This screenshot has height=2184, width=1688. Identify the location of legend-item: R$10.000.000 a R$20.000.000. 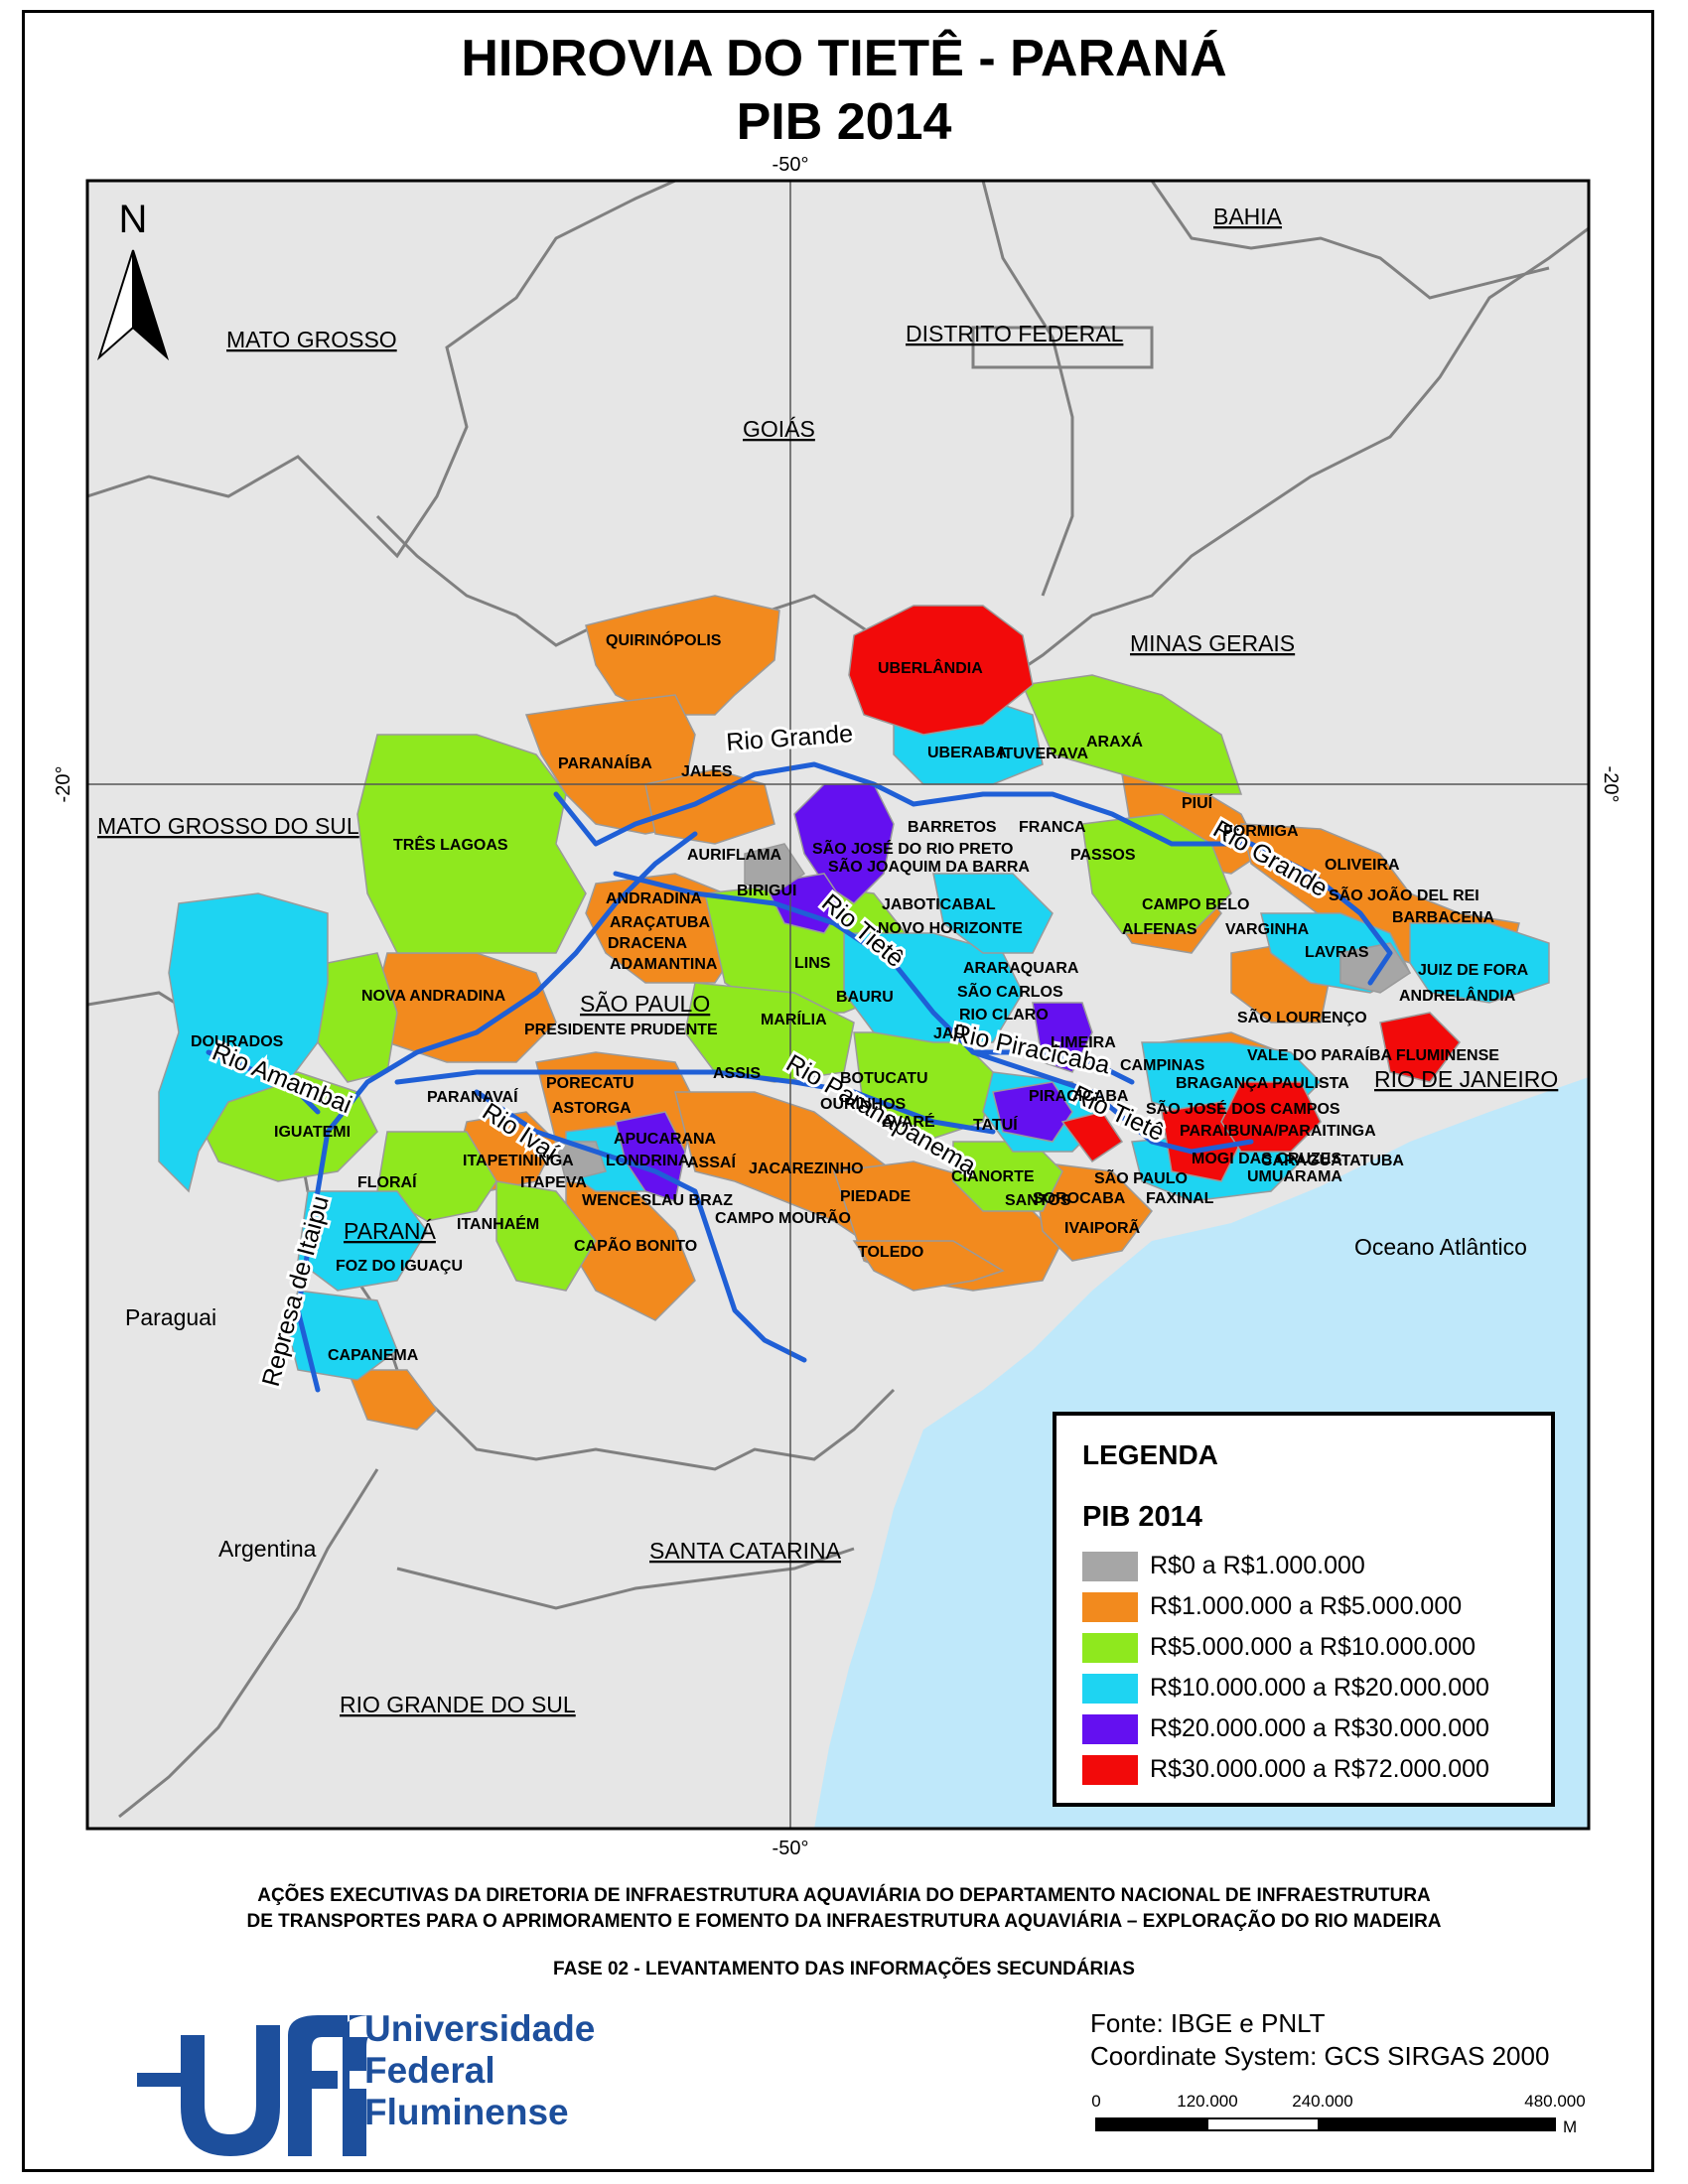
(1303, 1688).